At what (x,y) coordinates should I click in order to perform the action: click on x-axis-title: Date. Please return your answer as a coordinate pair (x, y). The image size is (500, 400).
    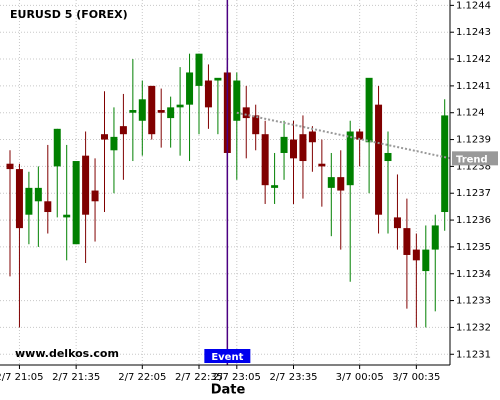
    Looking at the image, I should click on (228, 390).